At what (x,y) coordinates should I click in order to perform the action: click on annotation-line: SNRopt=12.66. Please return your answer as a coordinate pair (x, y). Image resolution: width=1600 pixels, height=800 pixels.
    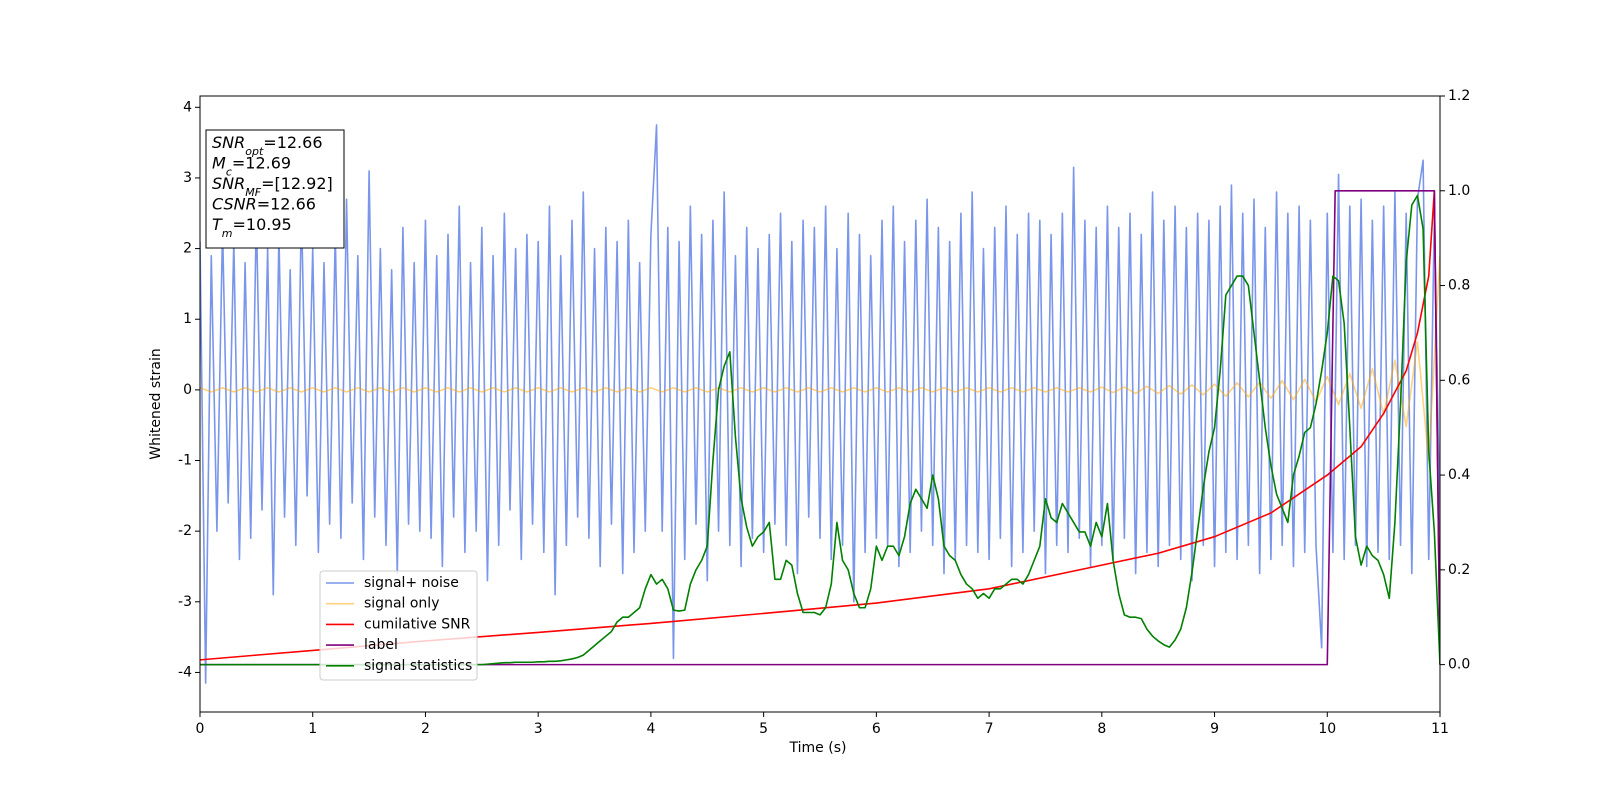
    Looking at the image, I should click on (267, 145).